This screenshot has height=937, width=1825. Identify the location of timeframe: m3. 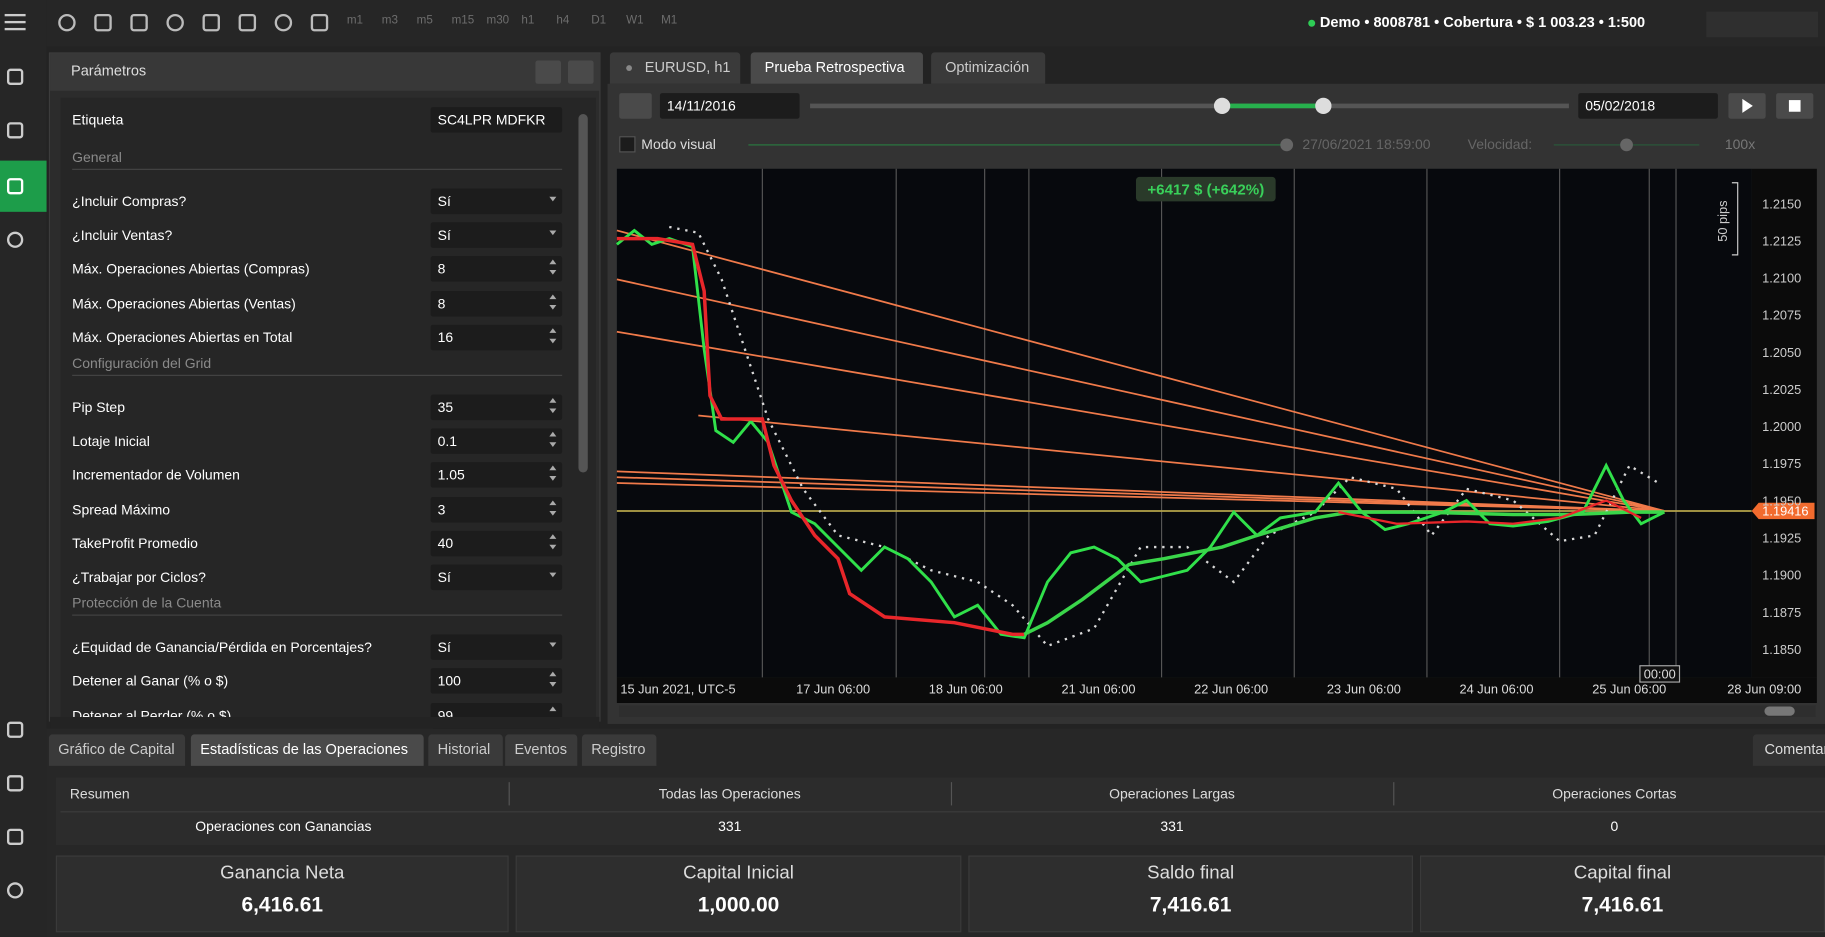
(389, 20).